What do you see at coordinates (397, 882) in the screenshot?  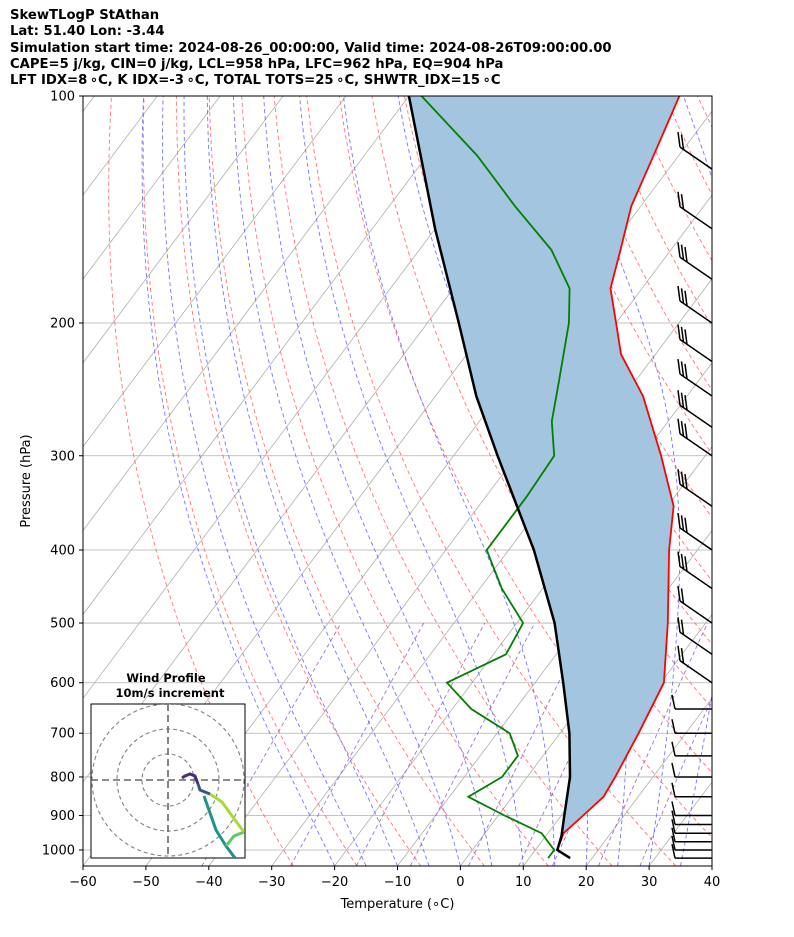 I see `x-tick-label: −10` at bounding box center [397, 882].